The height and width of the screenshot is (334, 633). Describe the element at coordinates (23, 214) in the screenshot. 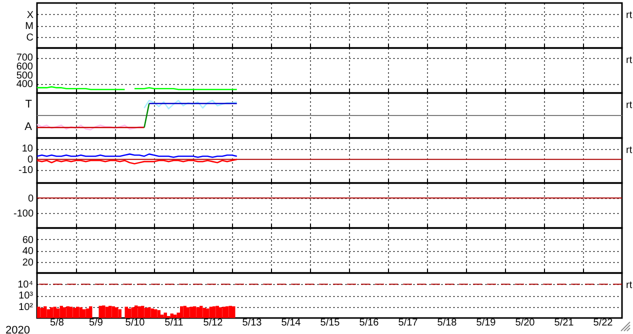

I see `category-label: -100` at that location.